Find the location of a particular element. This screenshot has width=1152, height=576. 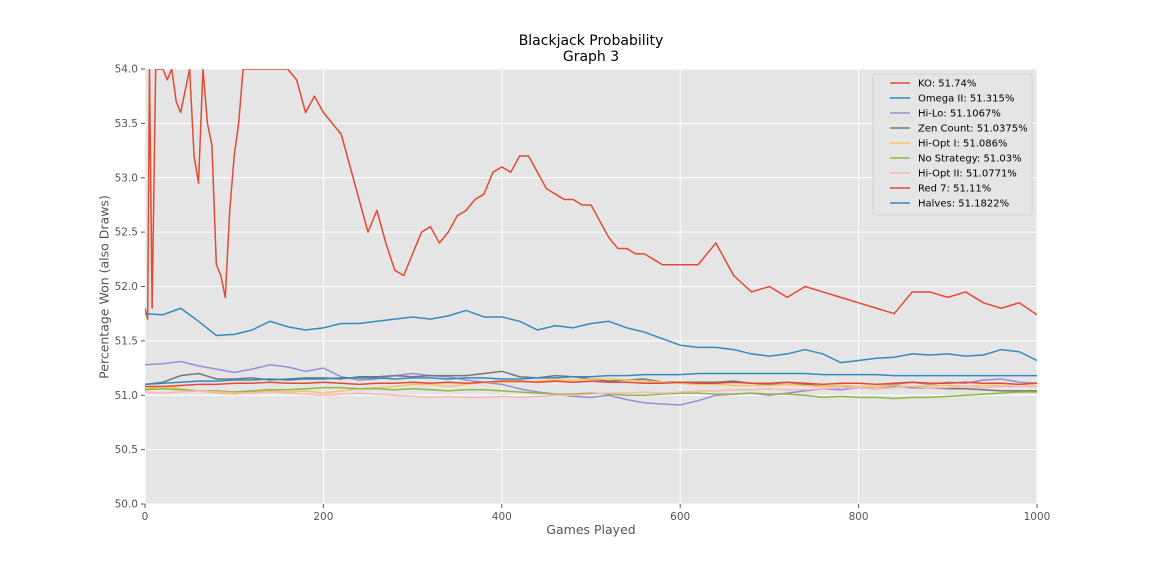

x-tick-label: 1000 is located at coordinates (1037, 517).